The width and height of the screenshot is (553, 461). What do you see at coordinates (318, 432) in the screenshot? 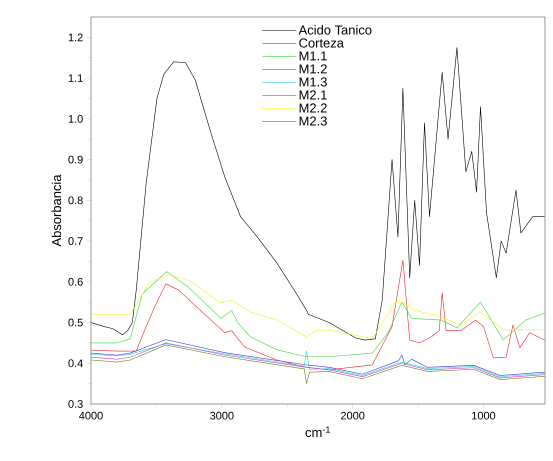
I see `x-axis-title: cm$^{-1}$` at bounding box center [318, 432].